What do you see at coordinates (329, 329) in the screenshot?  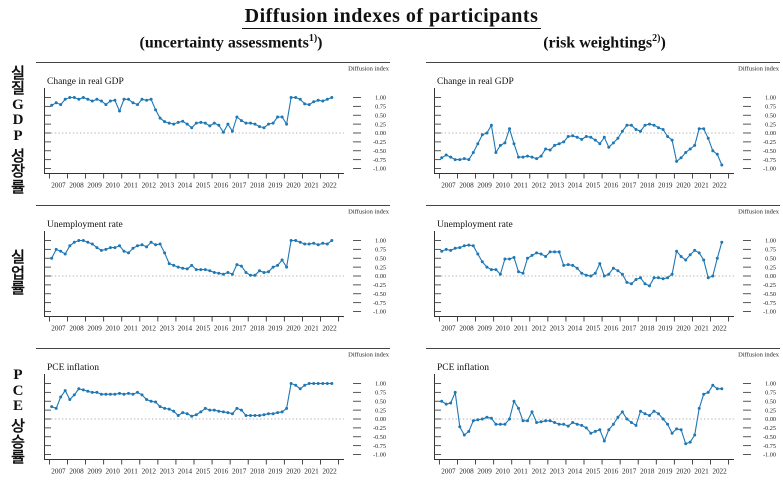 I see `x-tick-label: 2022` at bounding box center [329, 329].